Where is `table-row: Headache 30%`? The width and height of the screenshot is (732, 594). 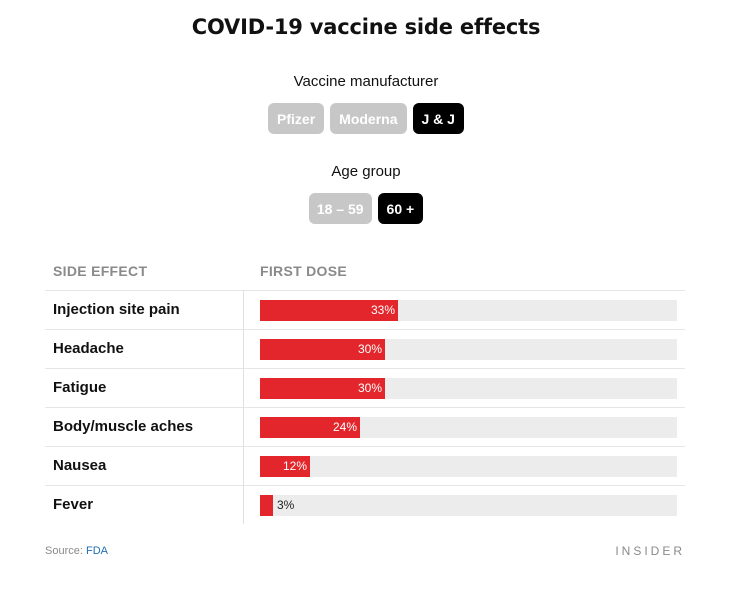
table-row: Headache 30% is located at coordinates (365, 348).